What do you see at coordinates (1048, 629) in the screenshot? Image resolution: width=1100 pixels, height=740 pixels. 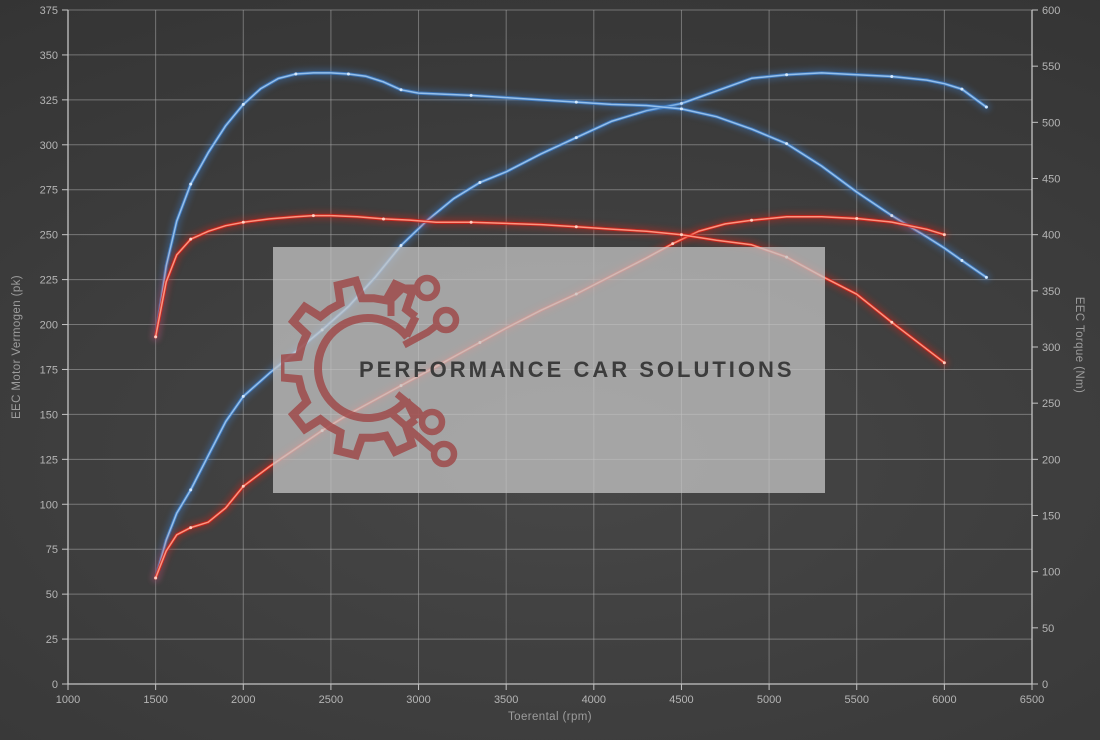 I see `right-tick-label: 50` at bounding box center [1048, 629].